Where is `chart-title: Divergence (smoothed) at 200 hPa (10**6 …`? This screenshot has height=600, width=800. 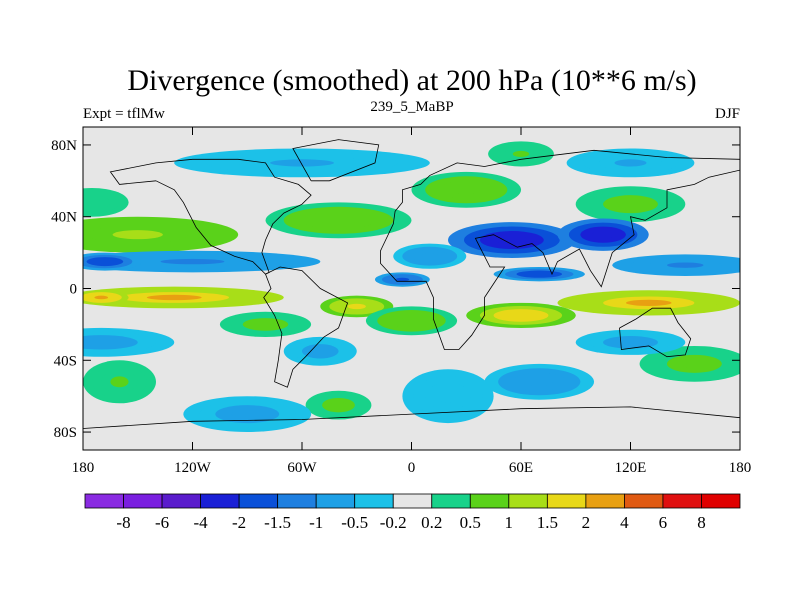
chart-title: Divergence (smoothed) at 200 hPa (10**6 … is located at coordinates (411, 80).